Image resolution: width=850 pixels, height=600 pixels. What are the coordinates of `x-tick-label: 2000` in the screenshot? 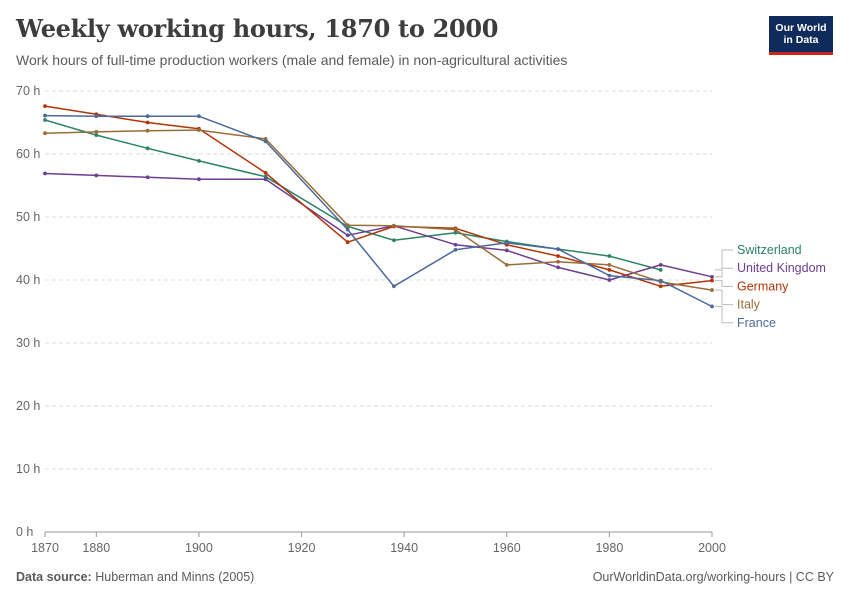 It's located at (712, 548).